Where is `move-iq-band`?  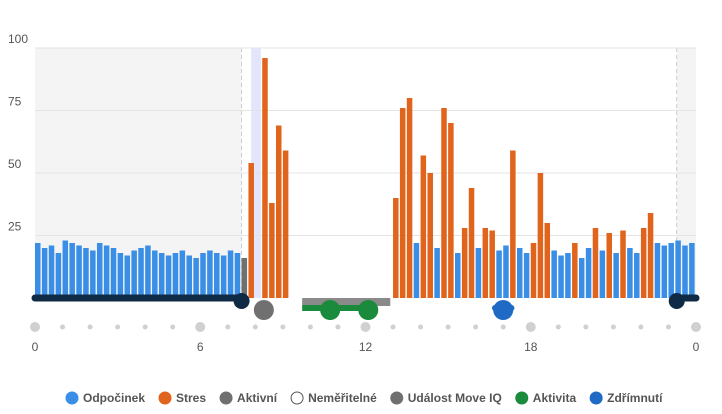 move-iq-band is located at coordinates (346, 302).